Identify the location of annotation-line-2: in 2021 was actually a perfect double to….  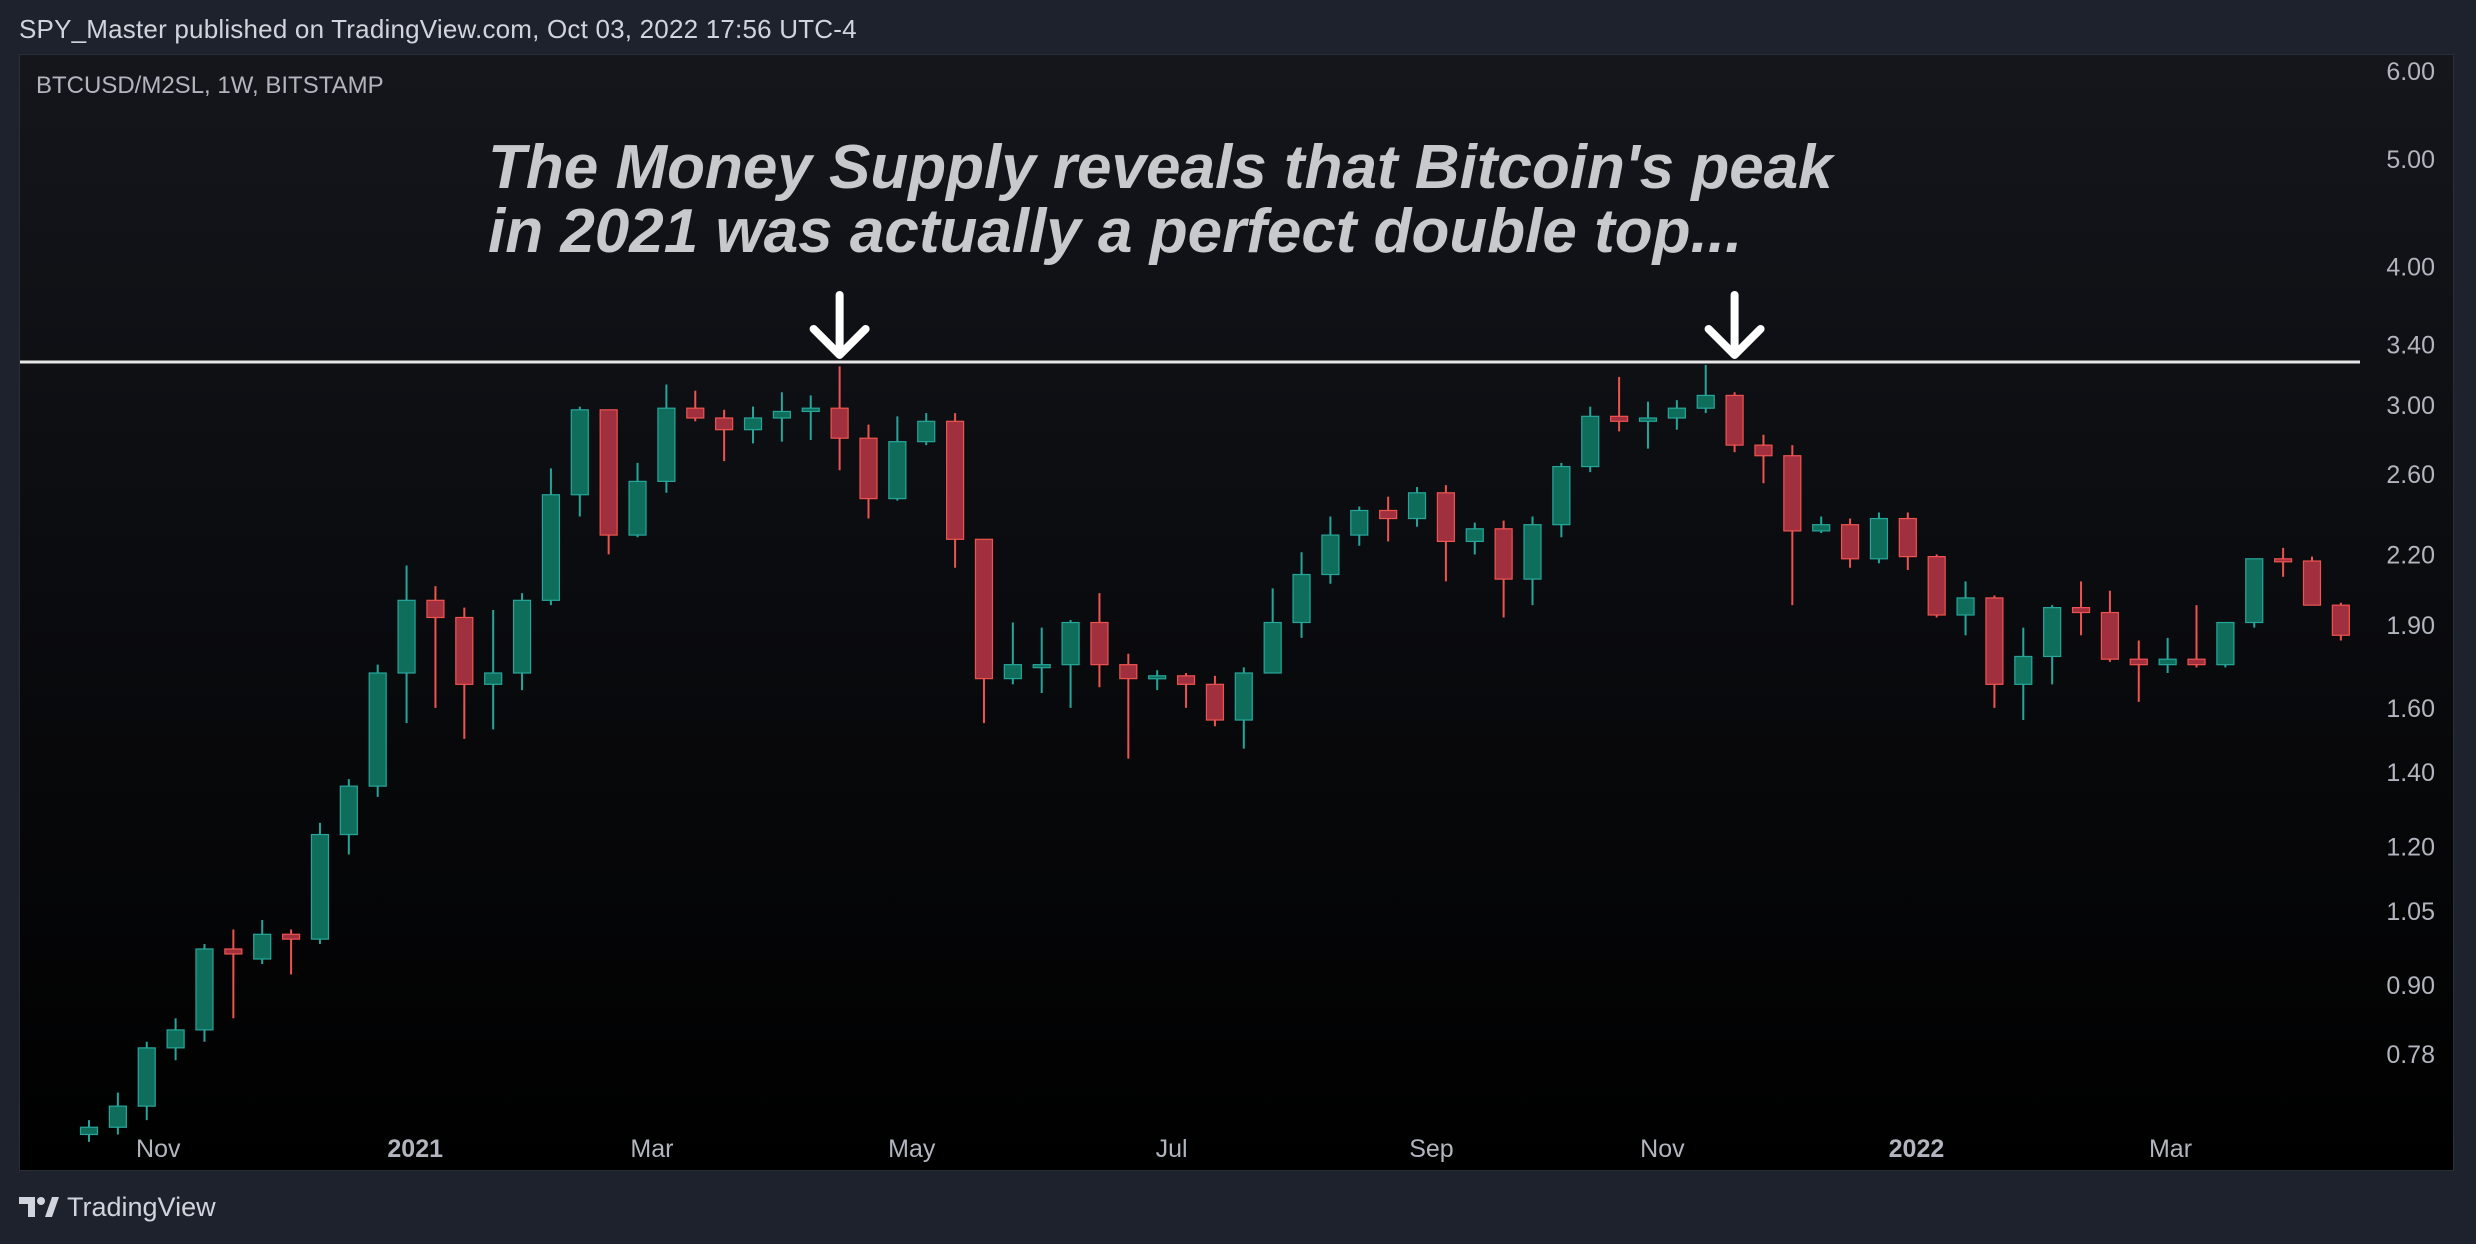
(1115, 231).